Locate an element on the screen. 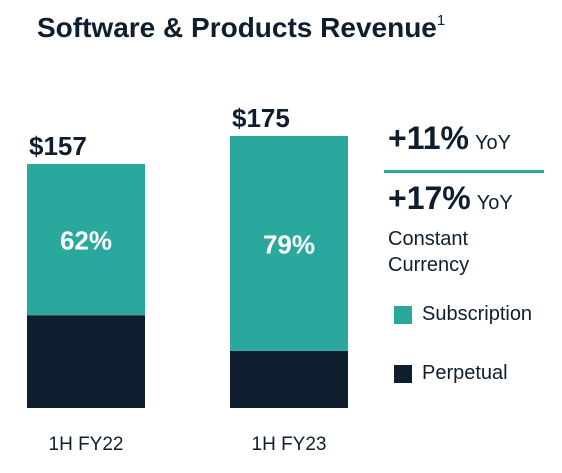 Image resolution: width=562 pixels, height=473 pixels. bar-share-label: 62% is located at coordinates (86, 241).